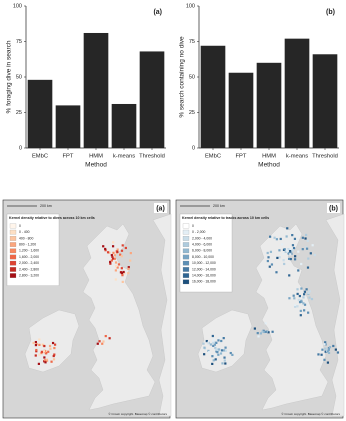  What do you see at coordinates (160, 208) in the screenshot?
I see `panel-label-box` at bounding box center [160, 208].